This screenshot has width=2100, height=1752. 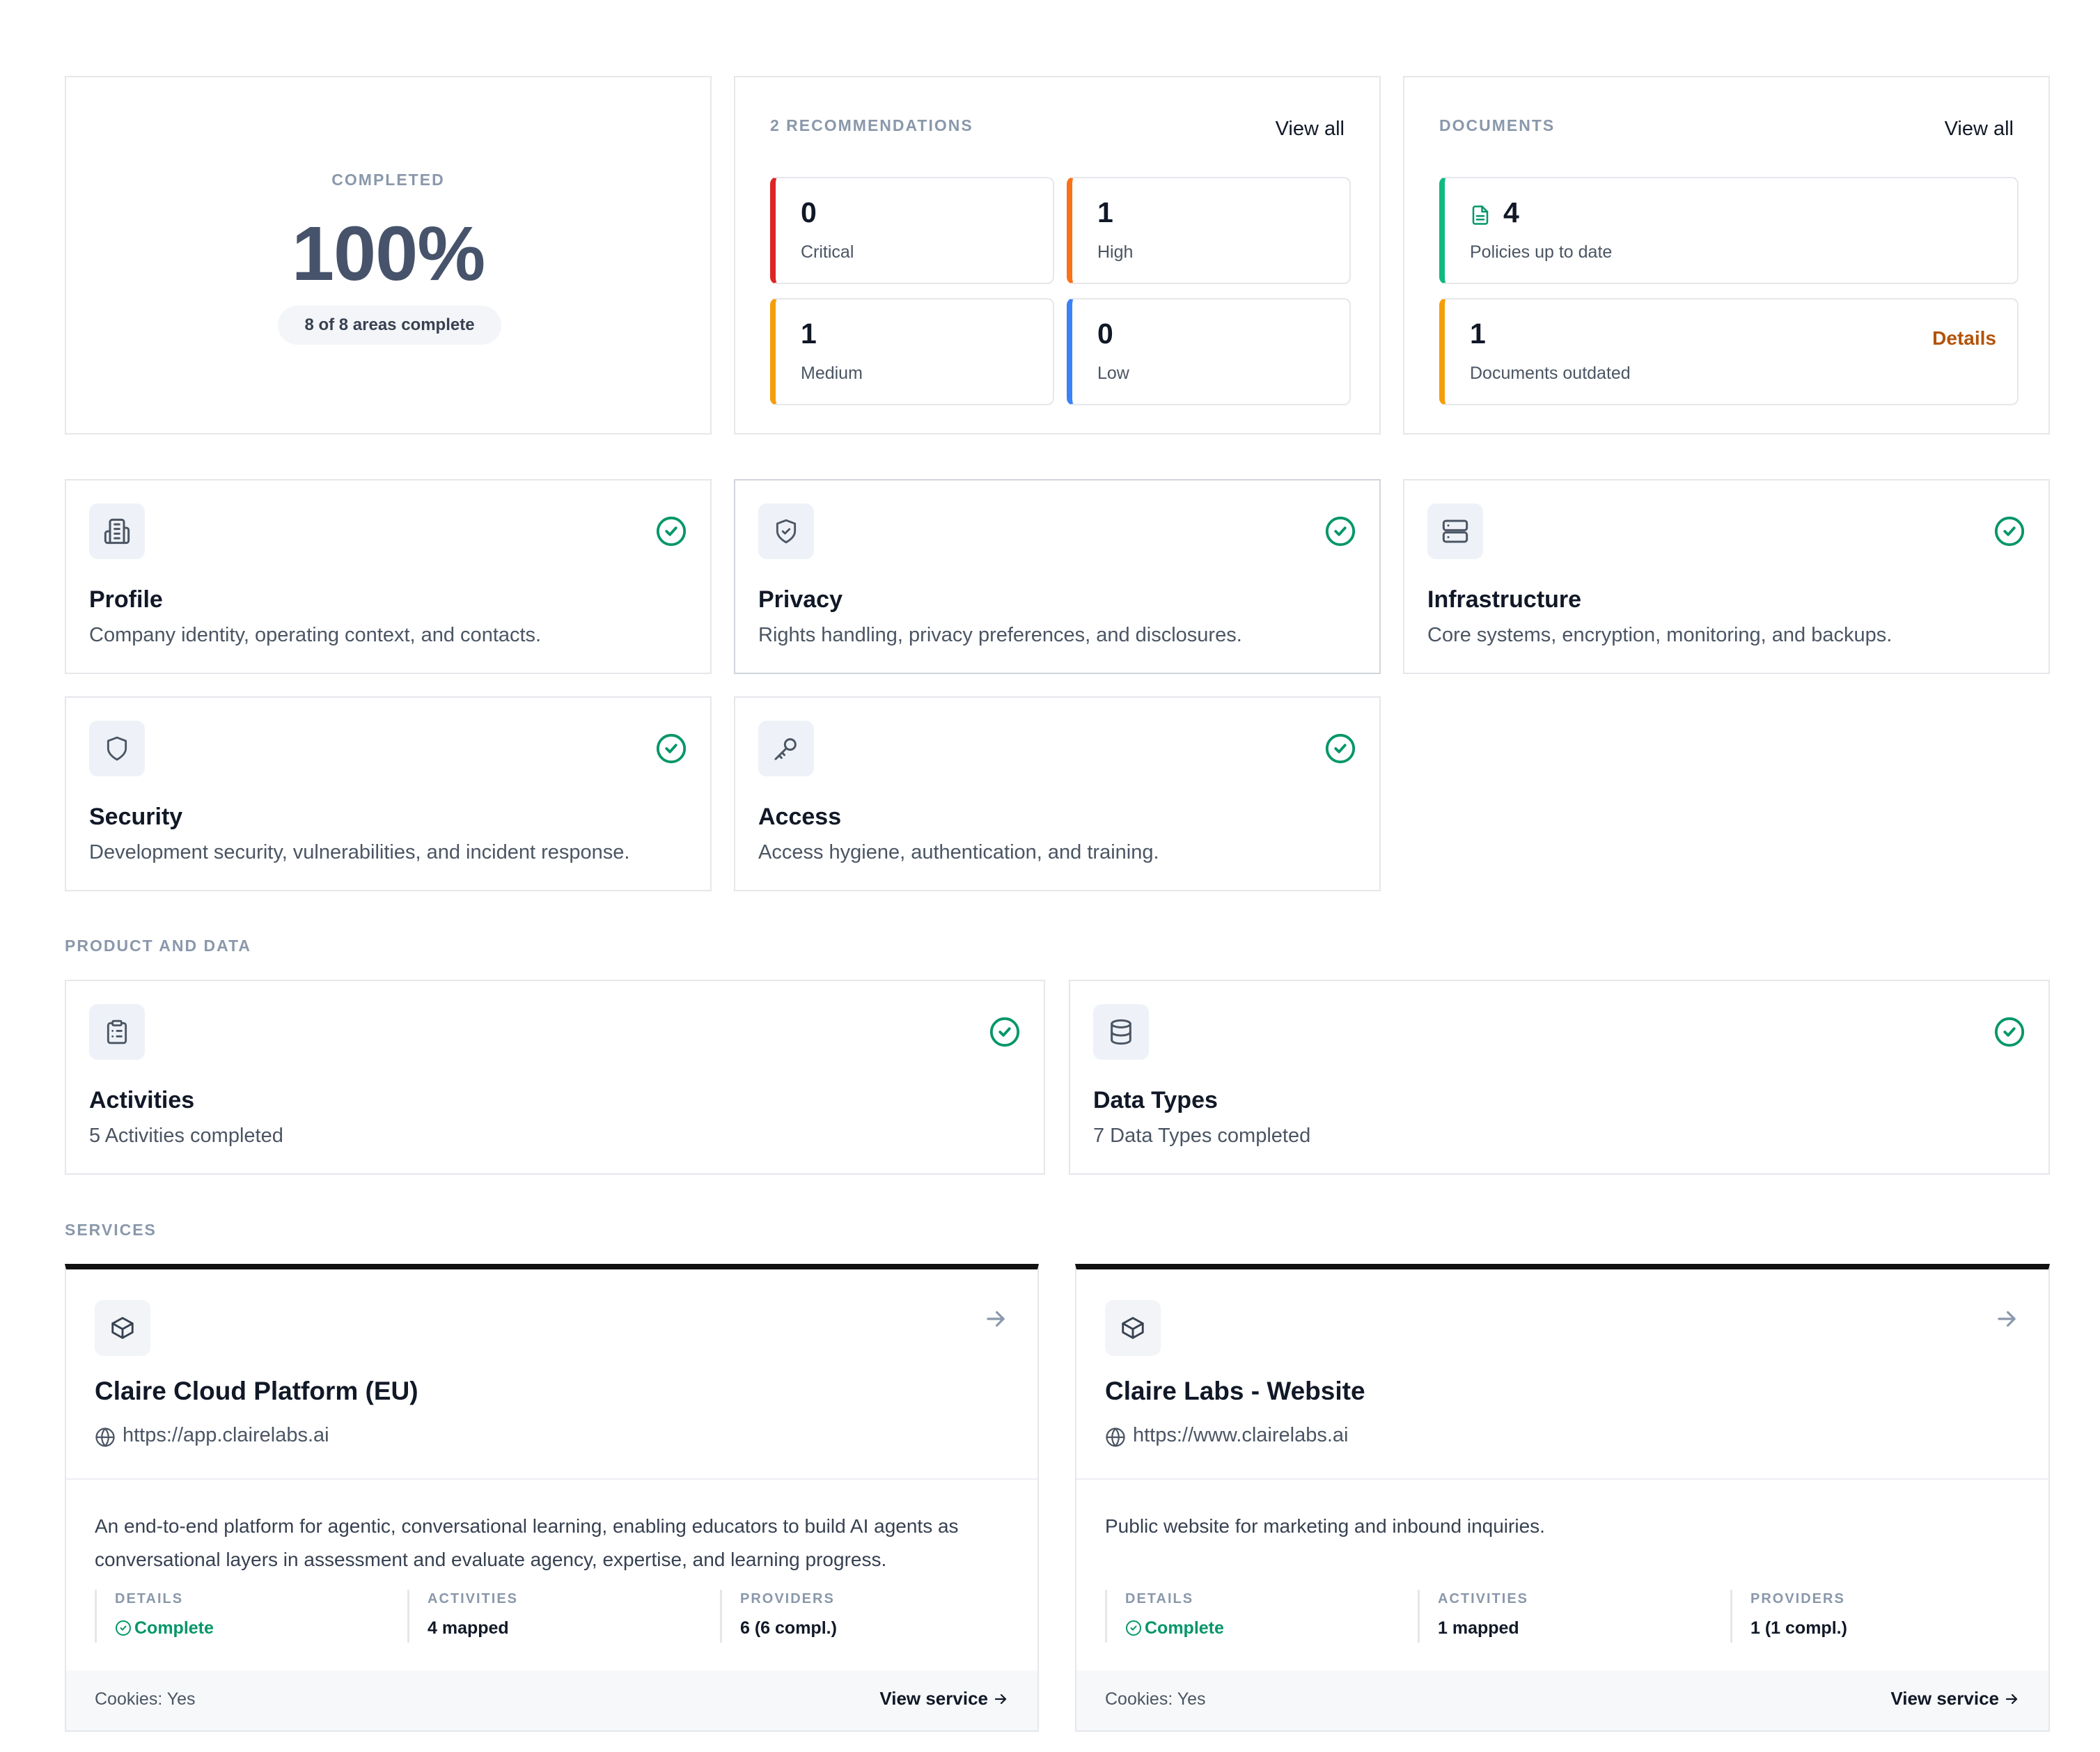 I want to click on critical-count: 0, so click(x=809, y=212).